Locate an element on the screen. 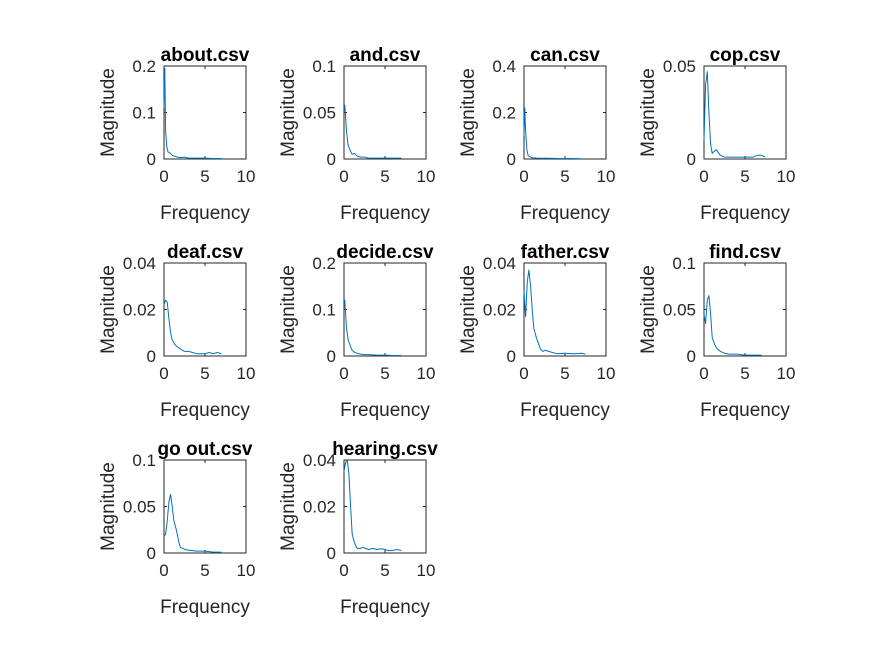 The height and width of the screenshot is (656, 875). subplot-title: decide.csv is located at coordinates (385, 252).